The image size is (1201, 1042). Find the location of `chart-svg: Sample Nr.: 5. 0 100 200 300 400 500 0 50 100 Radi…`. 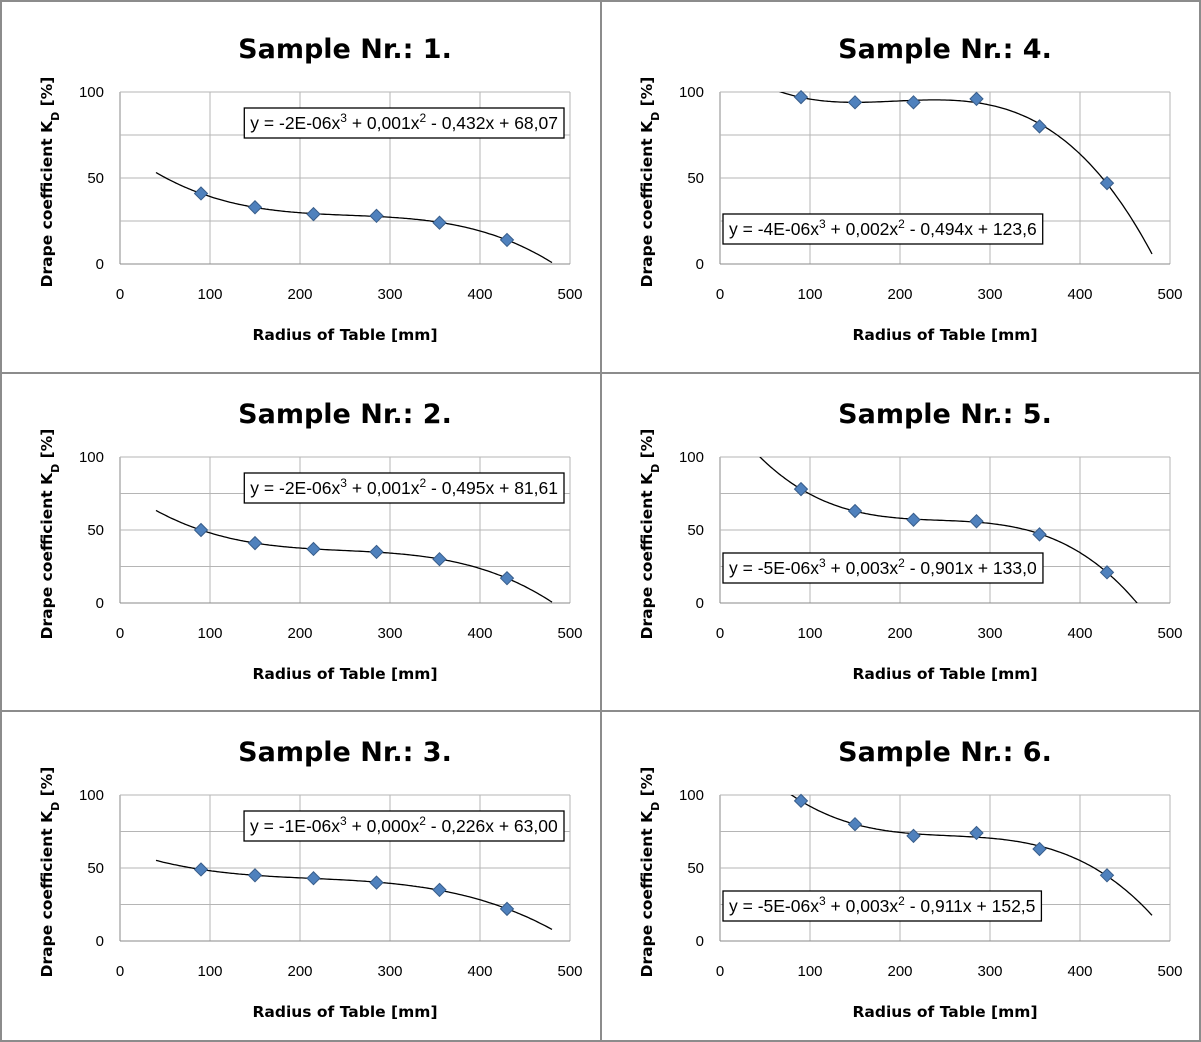

chart-svg: Sample Nr.: 5. 0 100 200 300 400 500 0 50 100 Radi… is located at coordinates (910, 541).